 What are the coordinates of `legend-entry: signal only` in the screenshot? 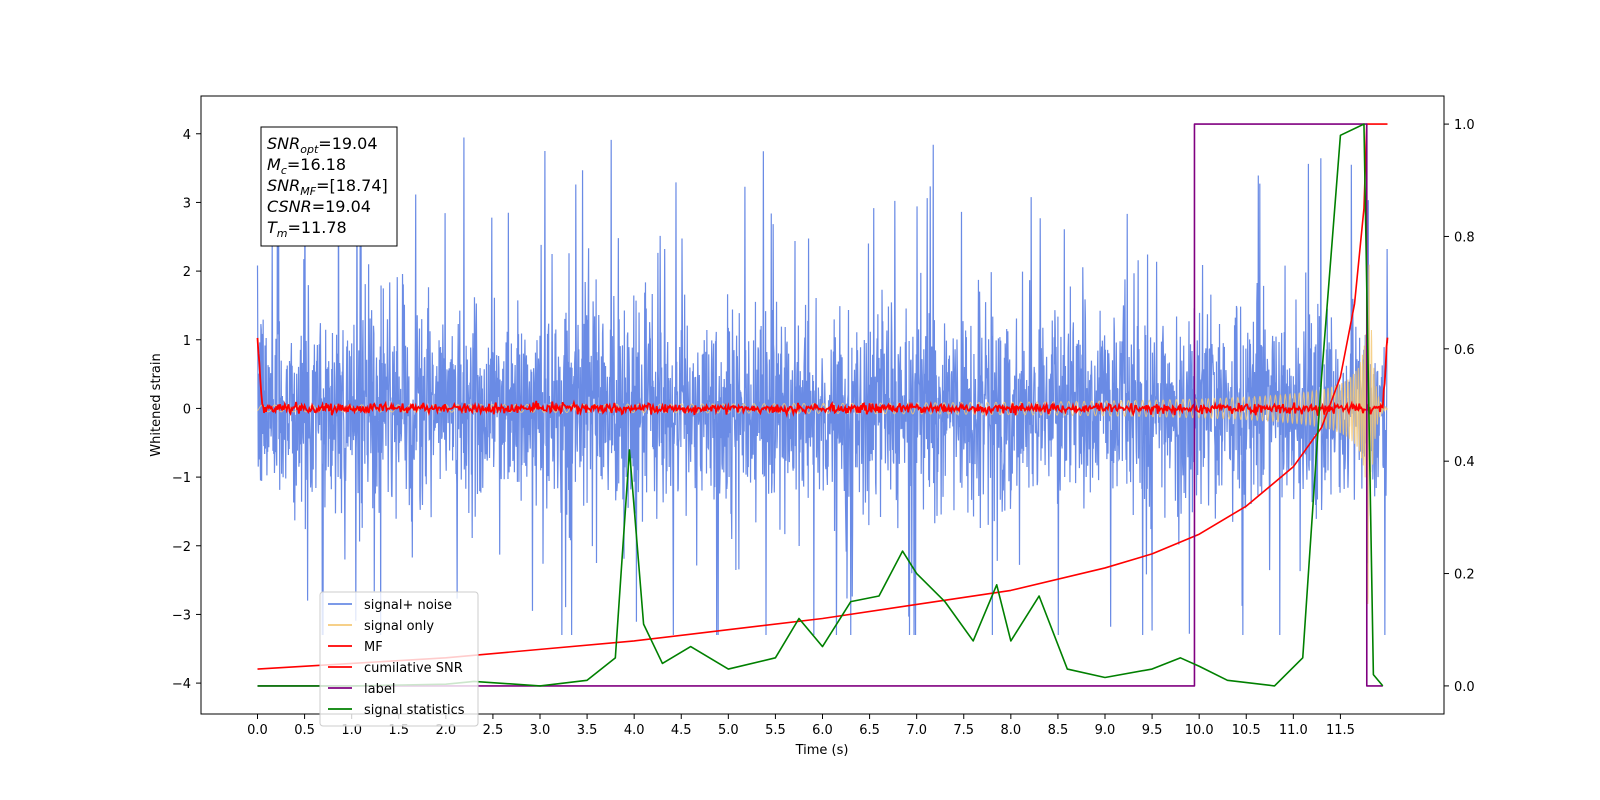 It's located at (399, 626).